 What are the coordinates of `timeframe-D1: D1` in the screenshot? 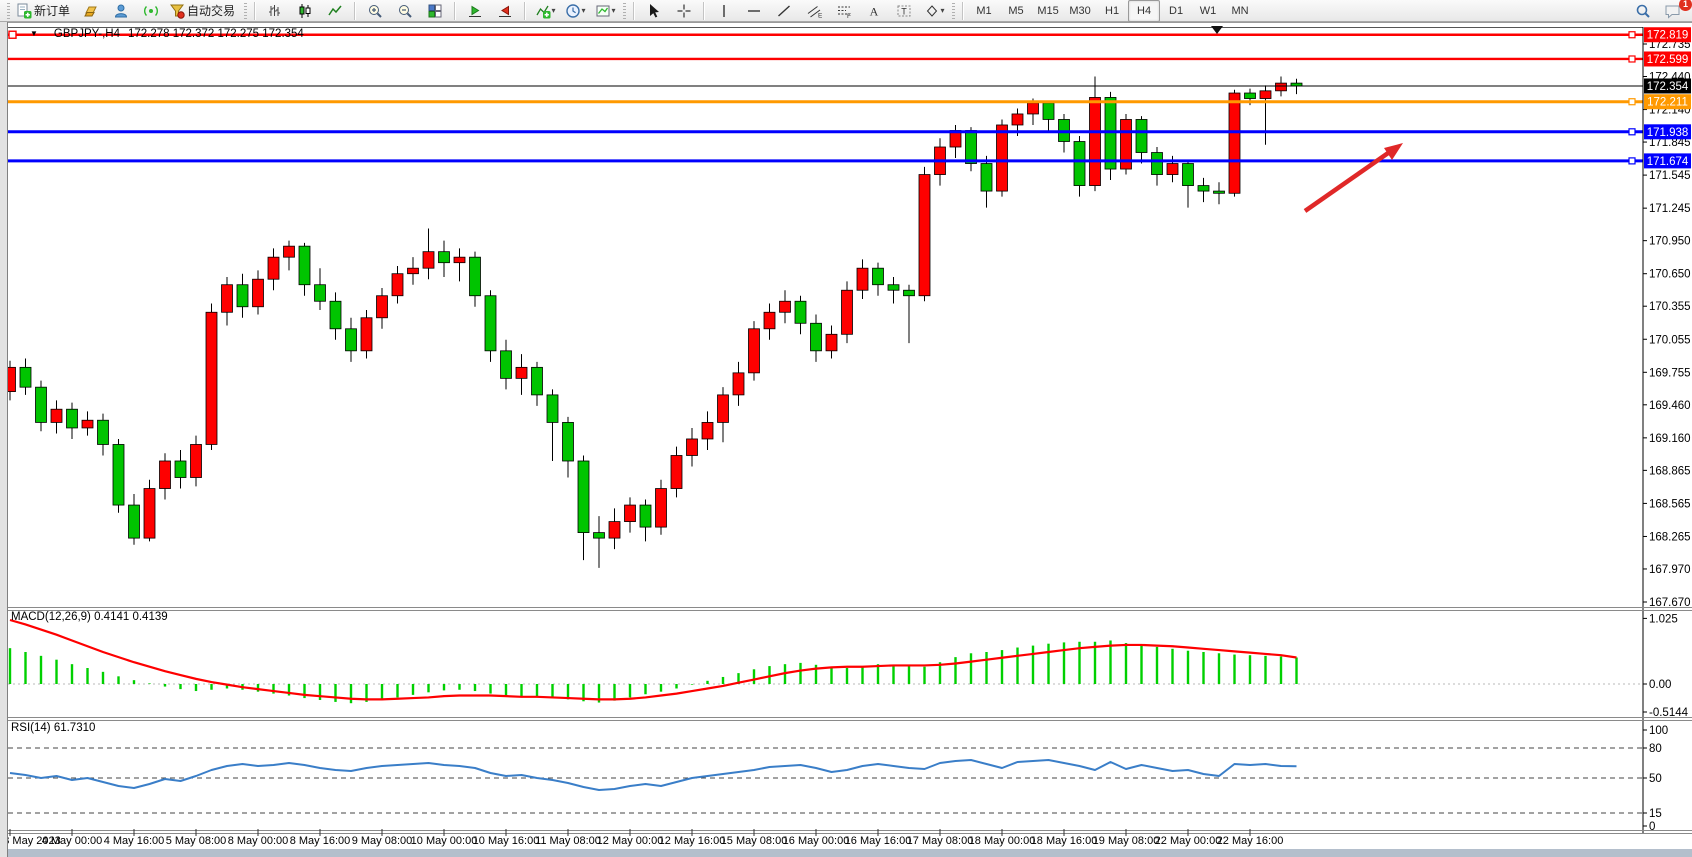 It's located at (1176, 10).